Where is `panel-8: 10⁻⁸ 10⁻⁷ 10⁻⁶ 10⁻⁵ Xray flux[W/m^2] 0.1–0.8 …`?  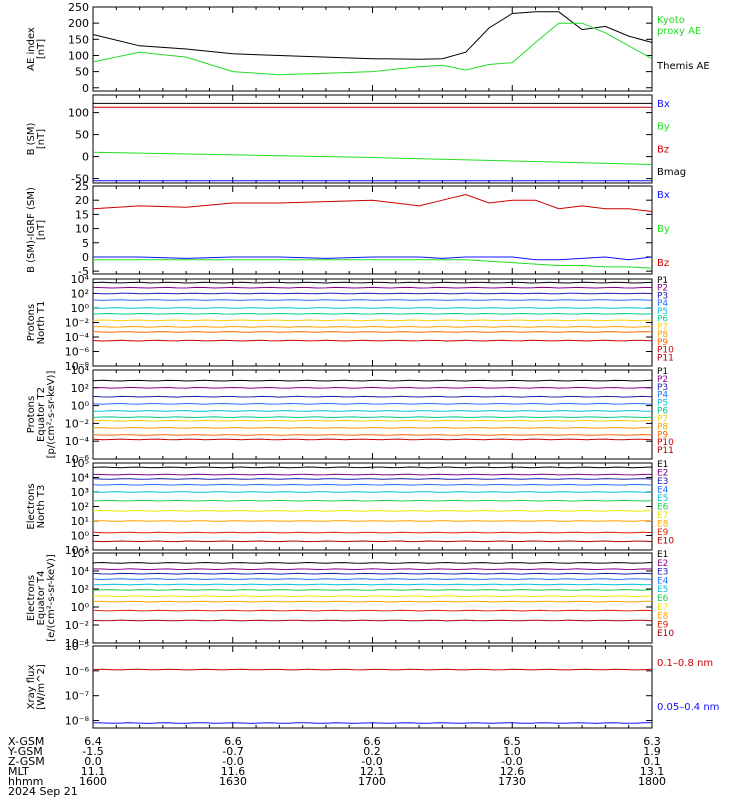 panel-8: 10⁻⁸ 10⁻⁷ 10⁻⁶ 10⁻⁵ Xray flux[W/m^2] 0.1–0.8 … is located at coordinates (372, 684).